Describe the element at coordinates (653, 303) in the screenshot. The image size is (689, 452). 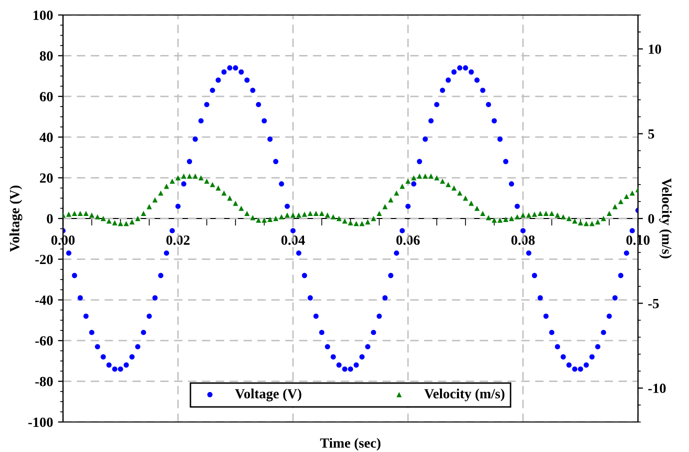
I see `y2-tick-label: -5` at that location.